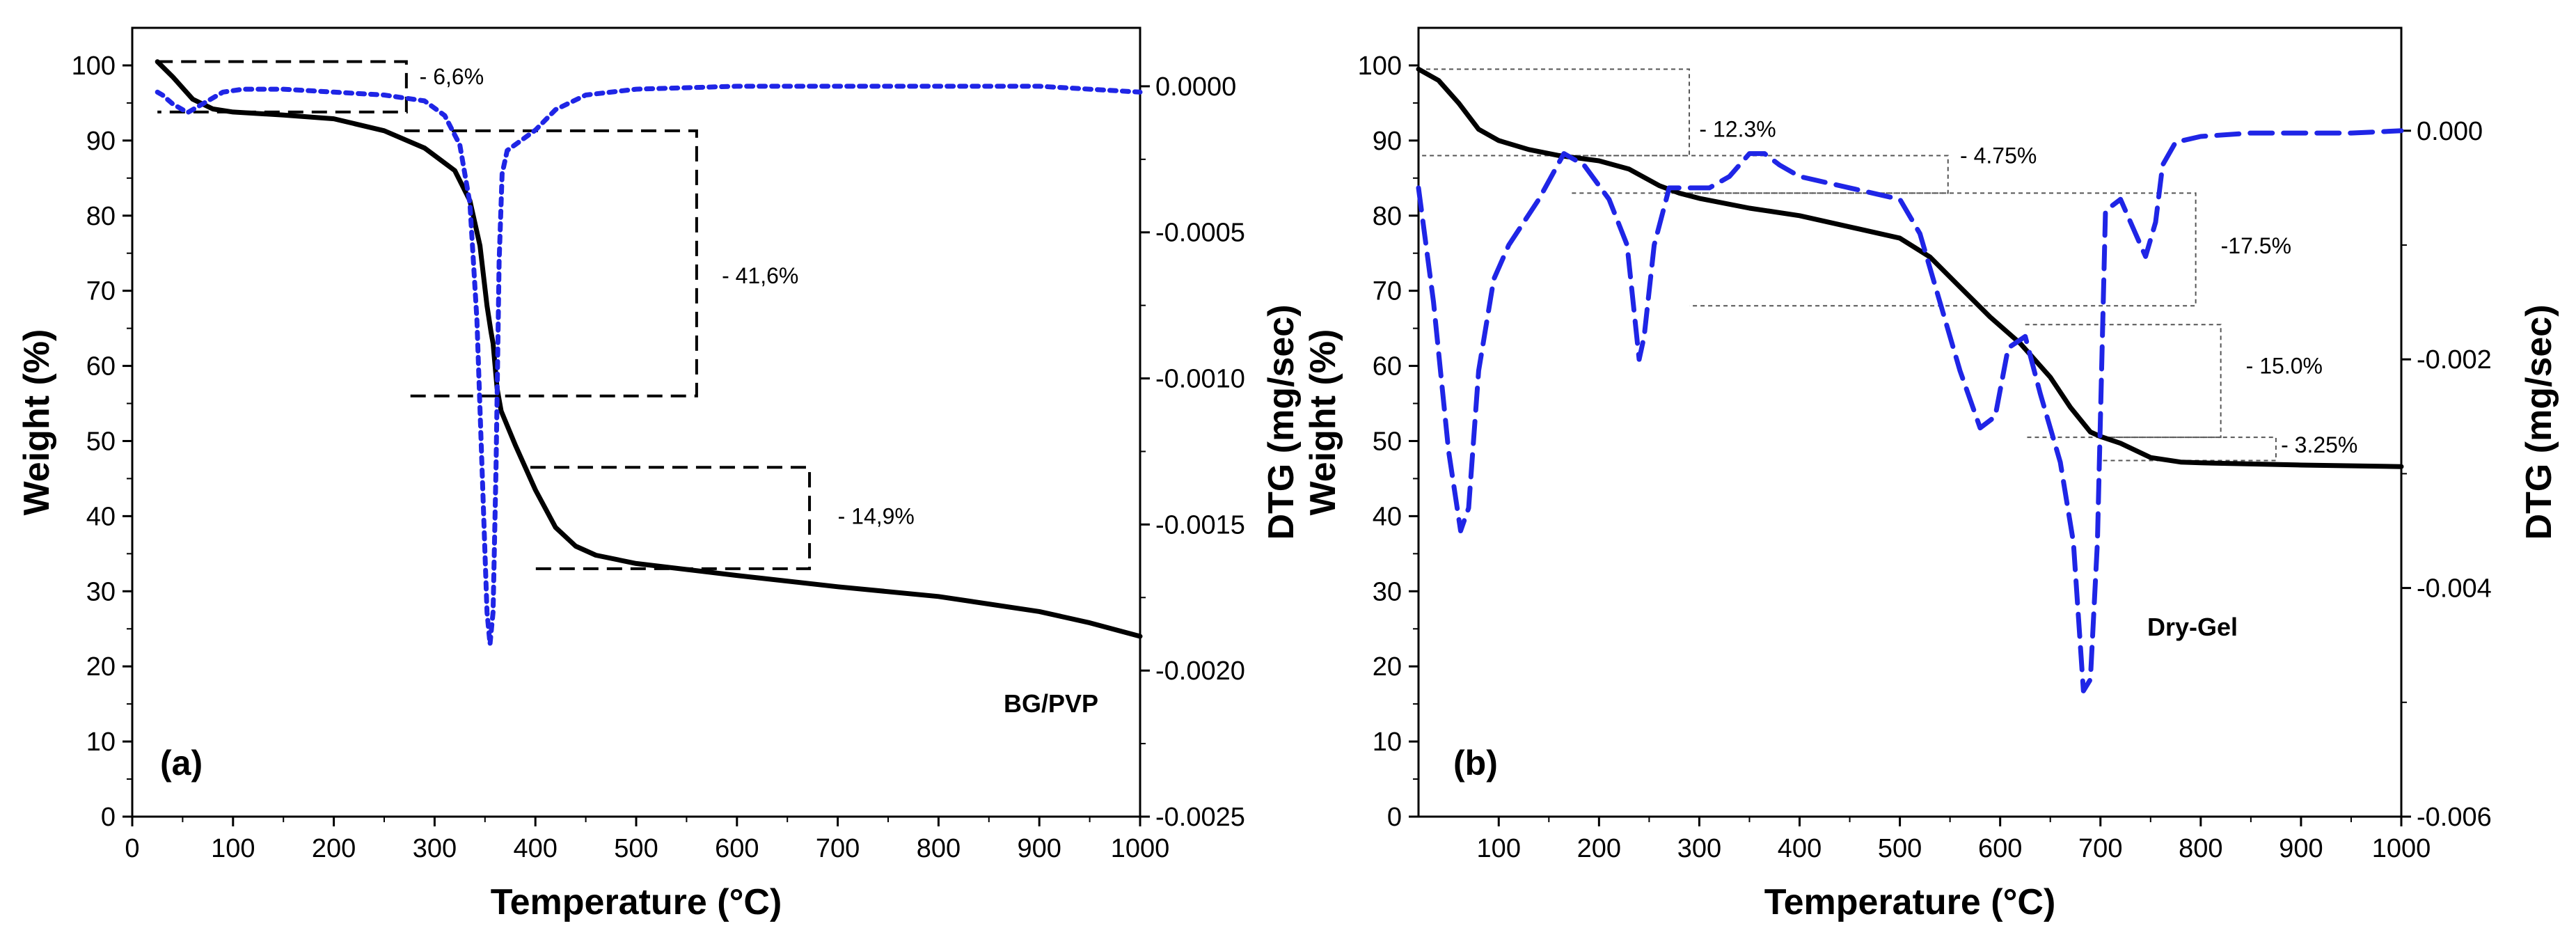 This screenshot has height=951, width=2576. What do you see at coordinates (1387, 141) in the screenshot?
I see `chart-b-ytick-label: 90` at bounding box center [1387, 141].